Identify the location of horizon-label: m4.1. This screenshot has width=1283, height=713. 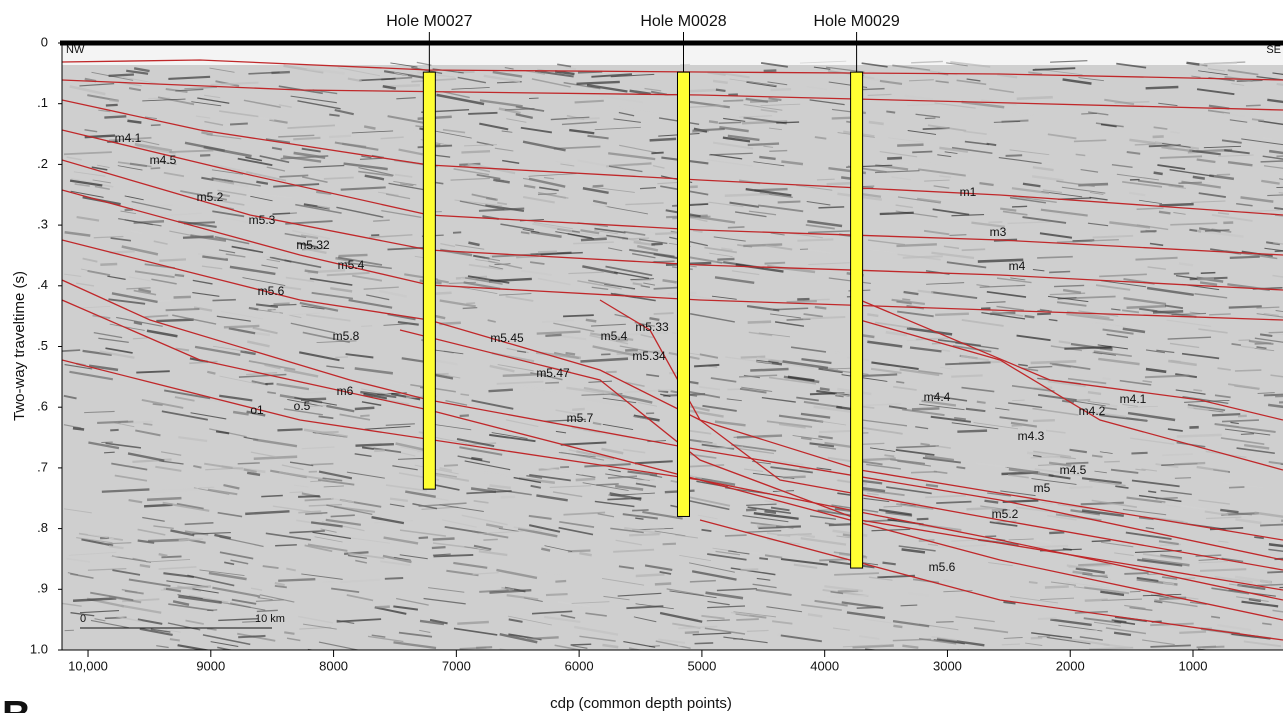
(128, 138).